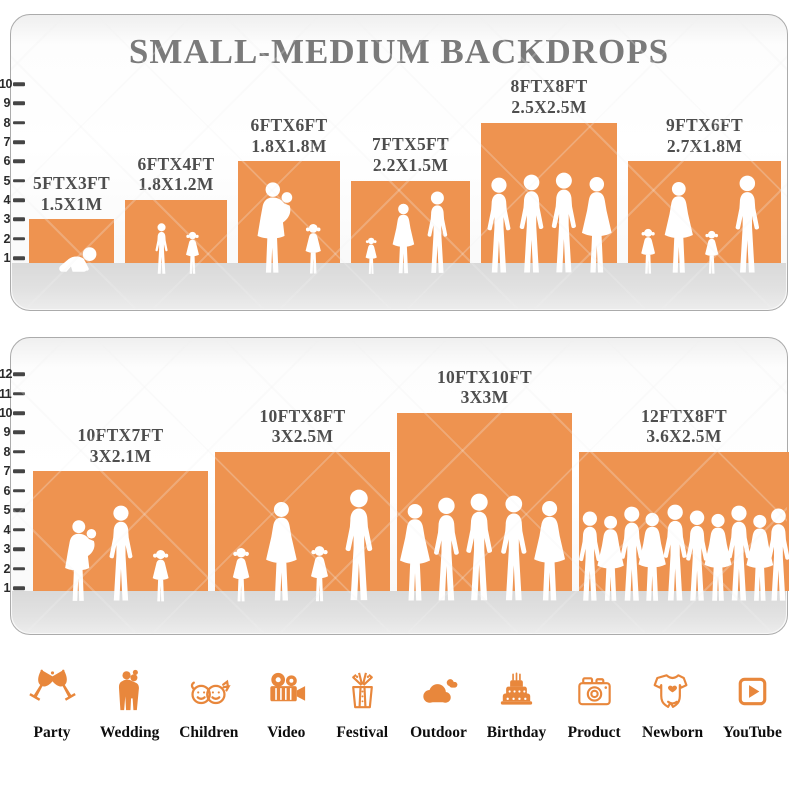 The width and height of the screenshot is (800, 800). I want to click on category-label: Newborn, so click(673, 732).